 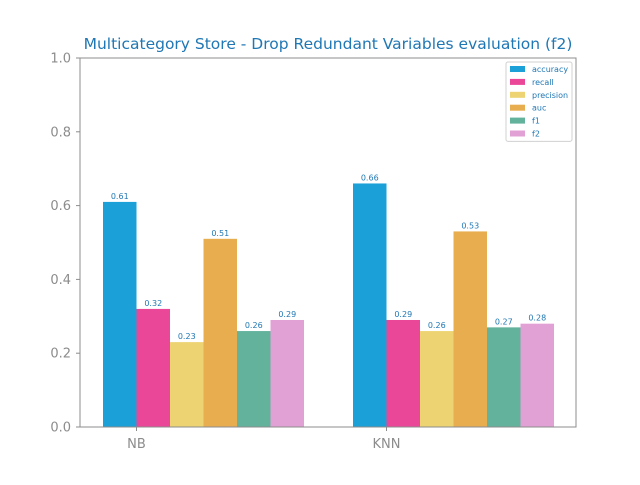 I want to click on bar-label-accuracy-nb: 0.61, so click(x=120, y=196).